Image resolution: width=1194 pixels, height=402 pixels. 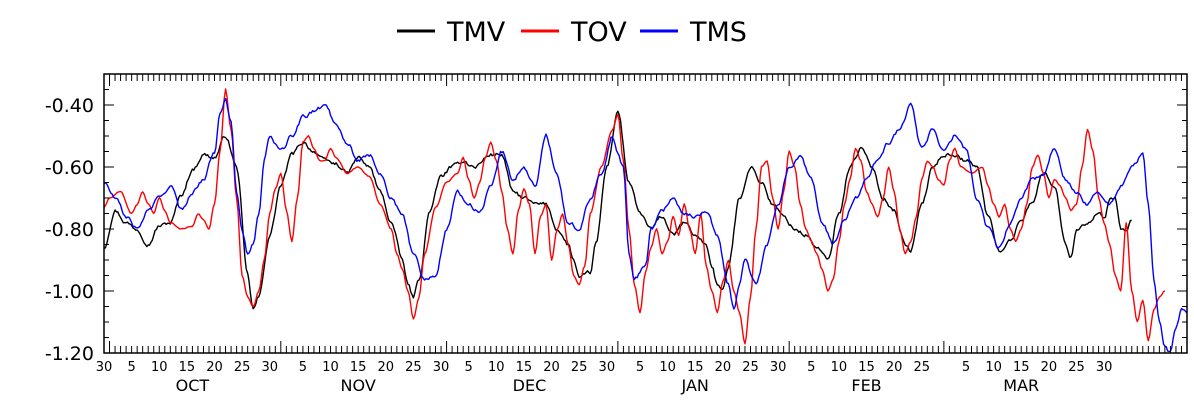 I want to click on month-label: MAR, so click(x=1021, y=385).